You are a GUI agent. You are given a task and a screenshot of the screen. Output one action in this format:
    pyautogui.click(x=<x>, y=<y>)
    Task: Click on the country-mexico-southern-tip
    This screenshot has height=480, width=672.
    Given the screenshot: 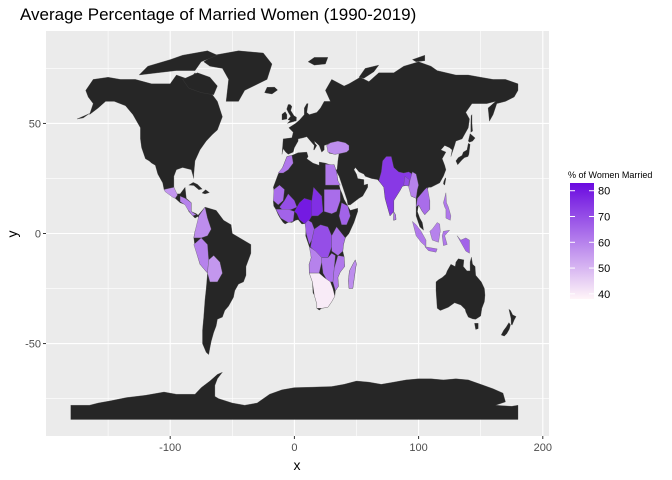 What is the action you would take?
    pyautogui.click(x=170, y=193)
    